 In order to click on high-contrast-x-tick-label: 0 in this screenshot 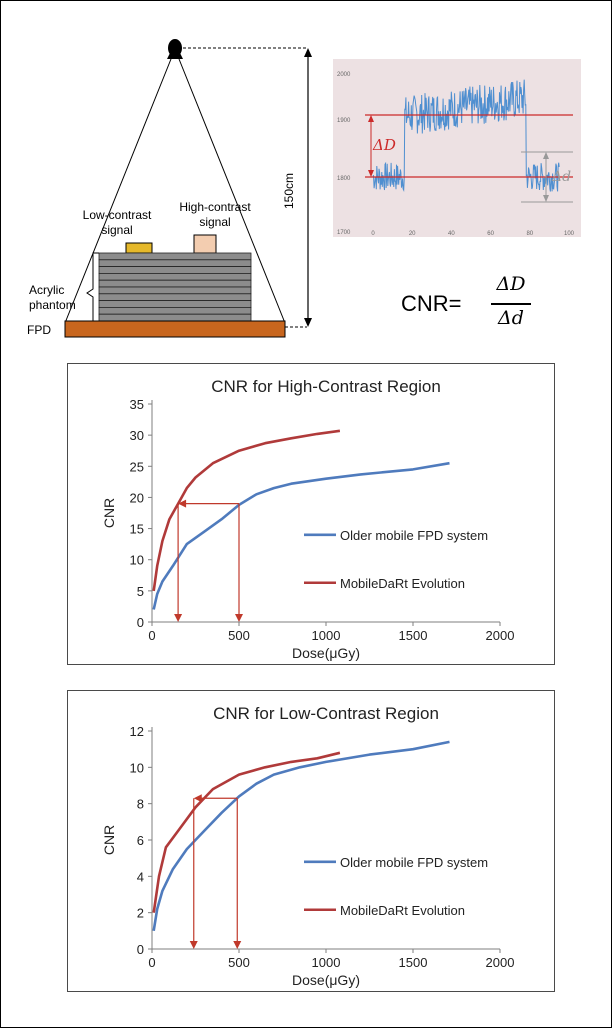, I will do `click(151, 635)`.